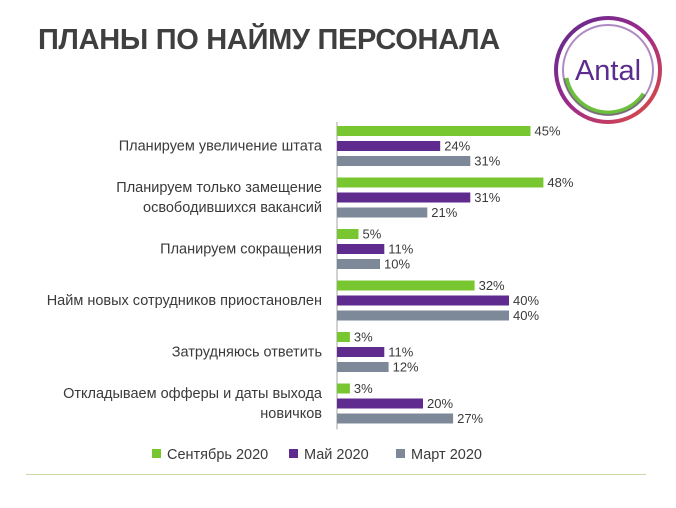 Image resolution: width=676 pixels, height=508 pixels. Describe the element at coordinates (560, 182) in the screenshot. I see `data-label: 48%` at that location.